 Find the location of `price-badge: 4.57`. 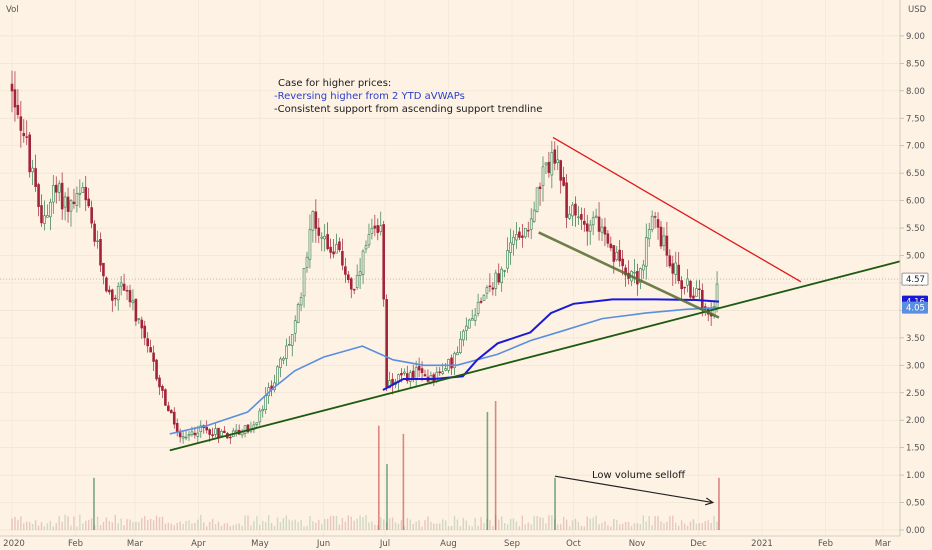

price-badge: 4.57 is located at coordinates (915, 279).